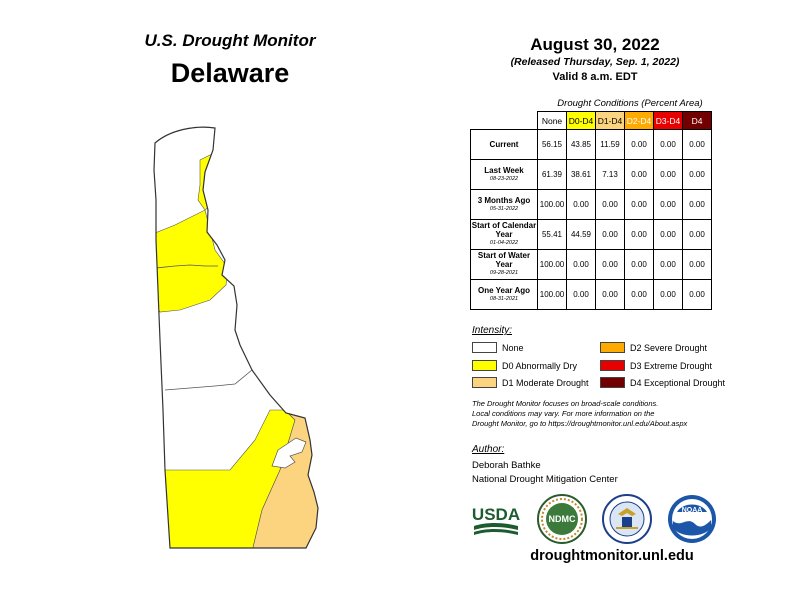 This screenshot has height=594, width=800. I want to click on county-line-south, so click(208, 380).